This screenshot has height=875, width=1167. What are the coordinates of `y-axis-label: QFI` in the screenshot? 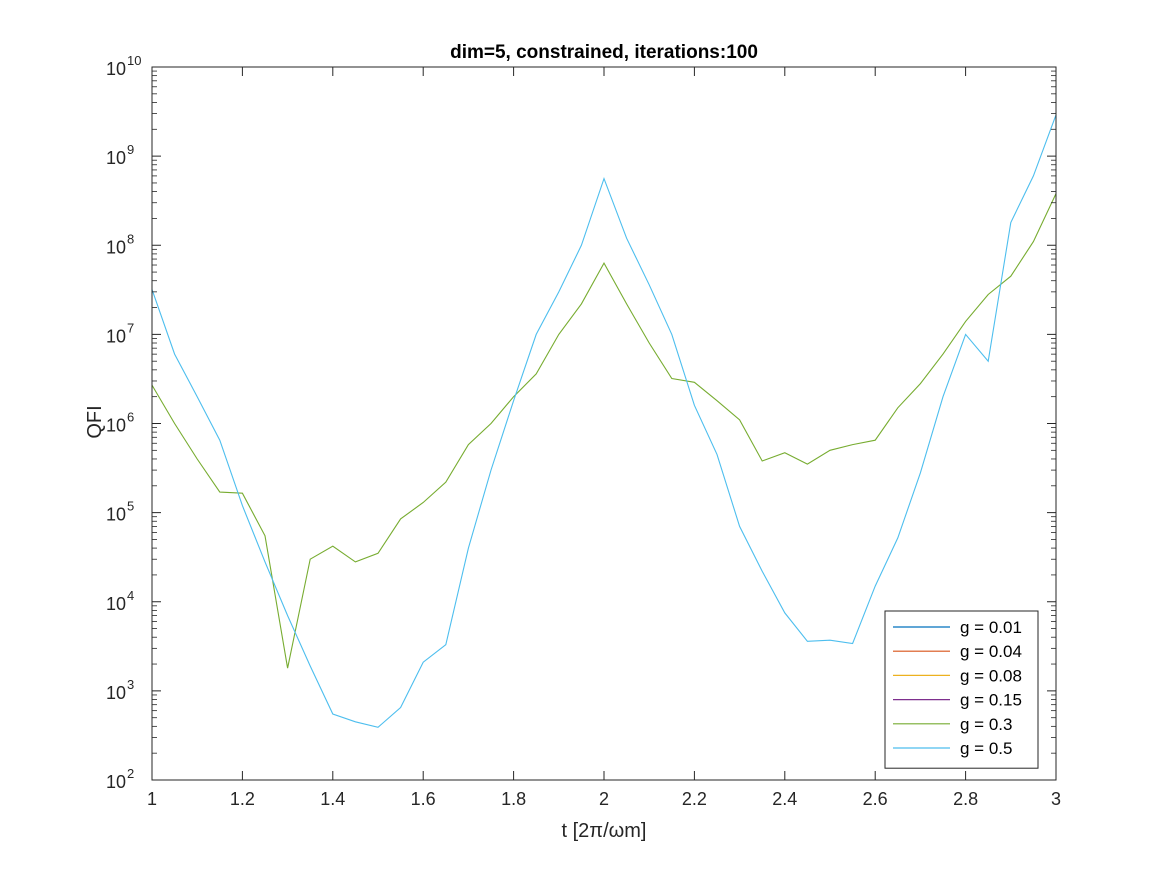 It's located at (95, 421).